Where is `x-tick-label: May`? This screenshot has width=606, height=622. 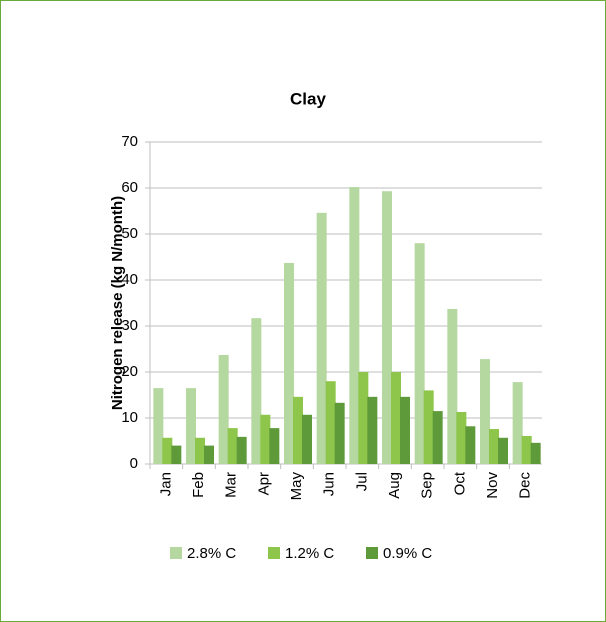
x-tick-label: May is located at coordinates (296, 486).